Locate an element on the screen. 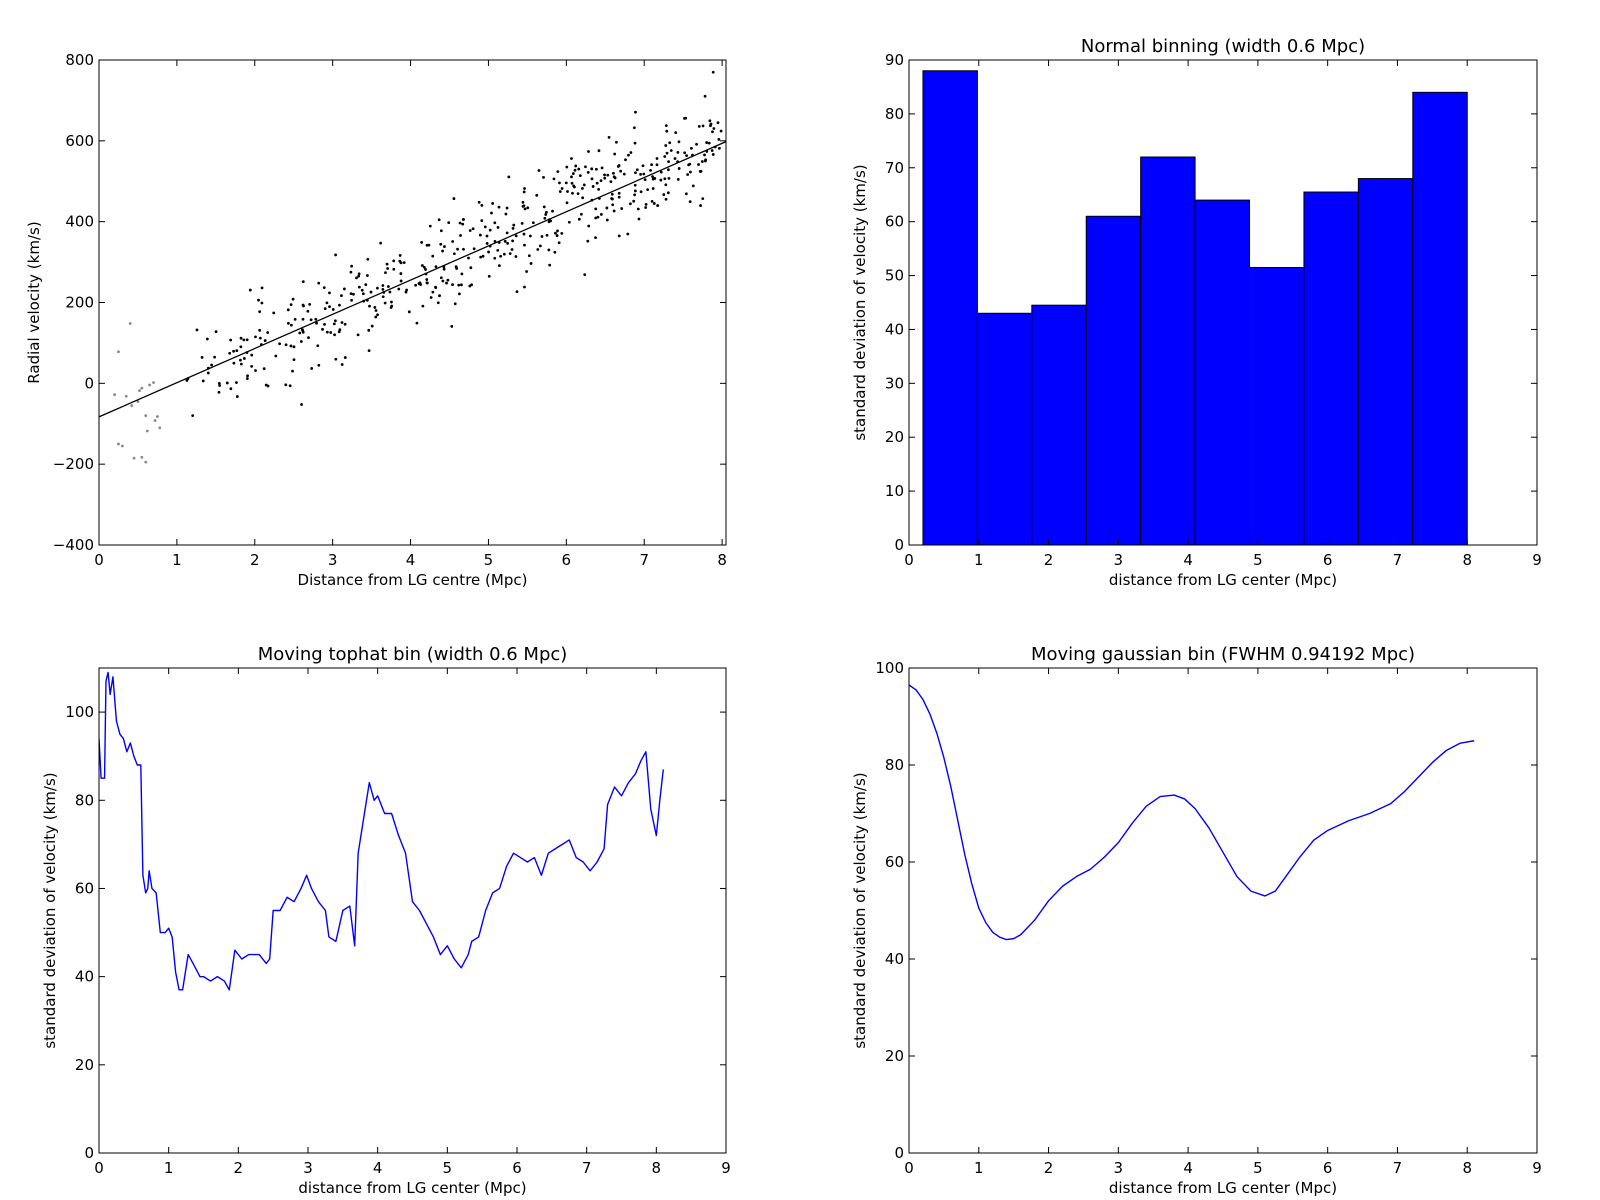  y-tick-label: 80 is located at coordinates (84, 800).